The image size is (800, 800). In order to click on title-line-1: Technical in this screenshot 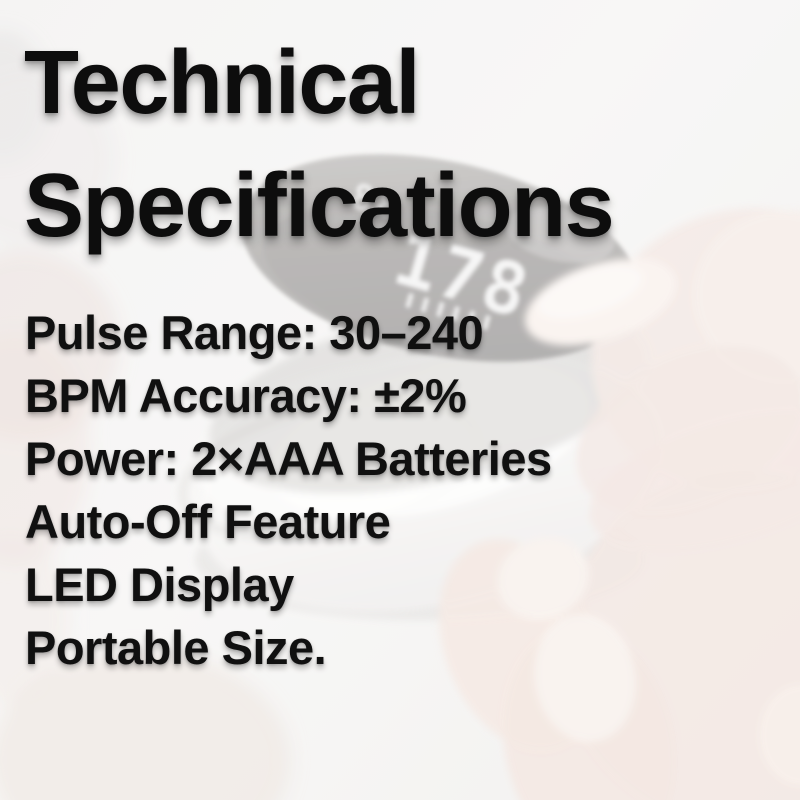, I will do `click(222, 83)`.